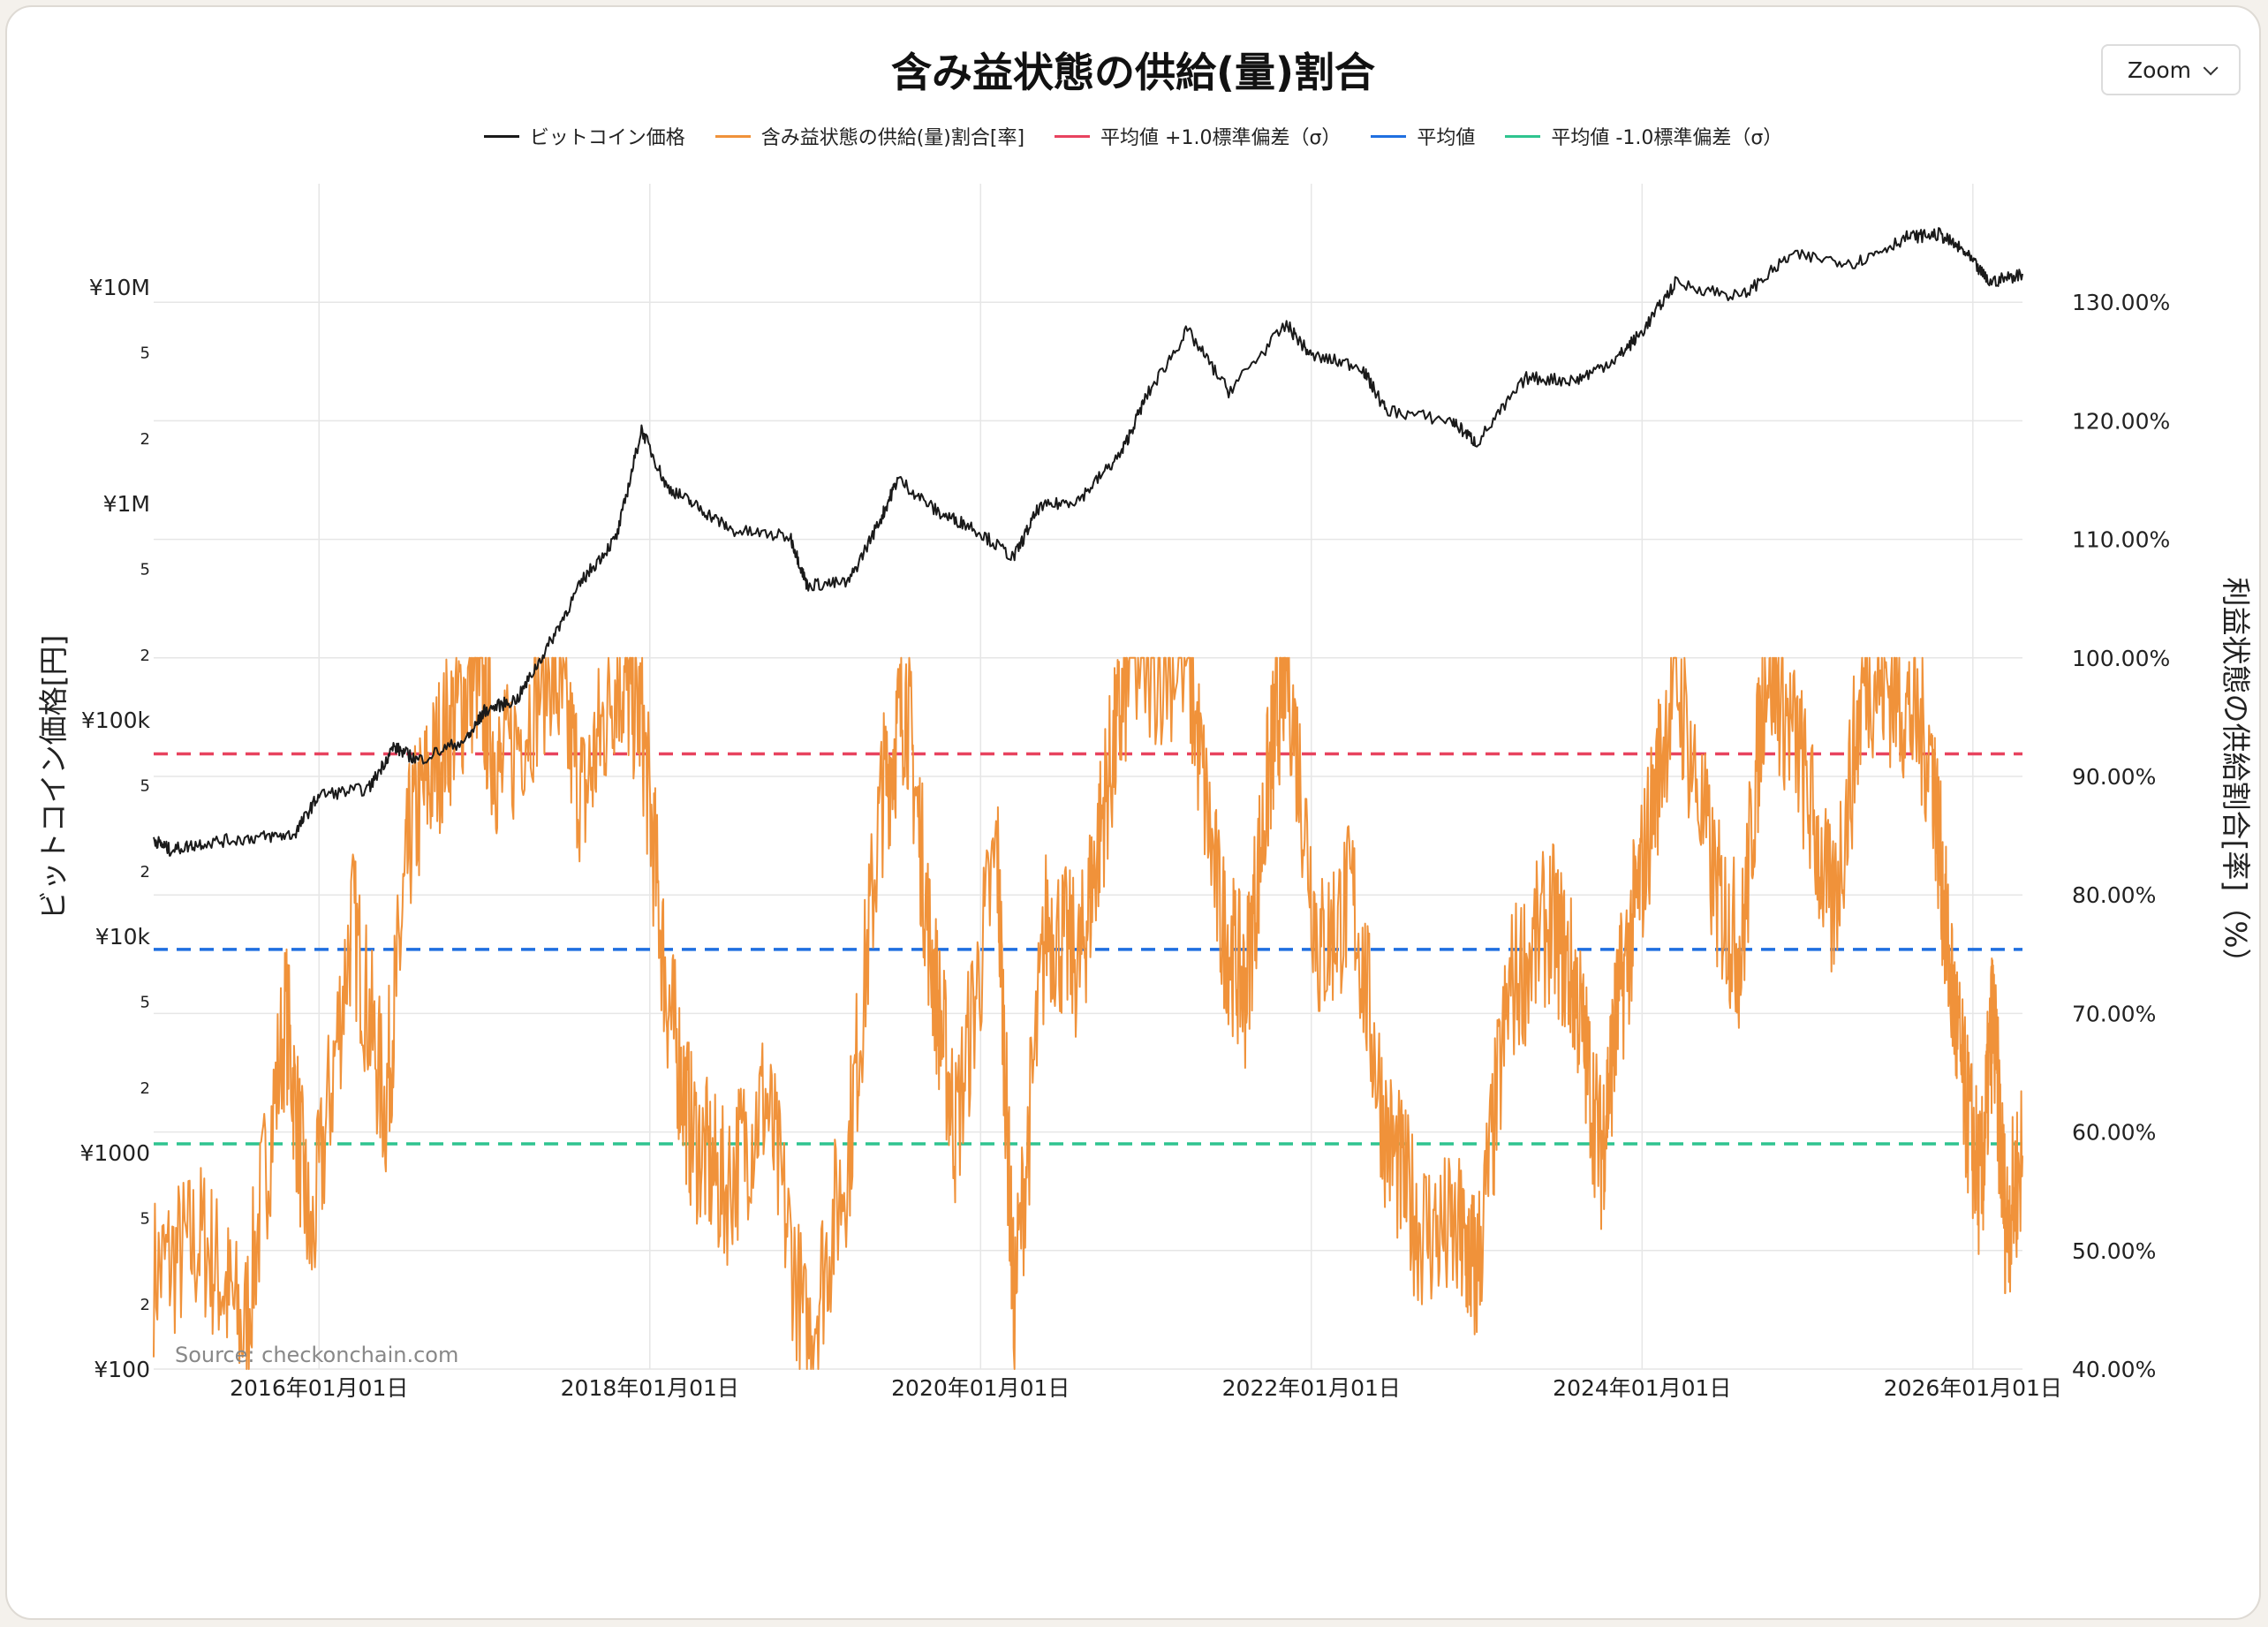 Image resolution: width=2268 pixels, height=1627 pixels. I want to click on y-right-tick-label: 40.00%, so click(2114, 1369).